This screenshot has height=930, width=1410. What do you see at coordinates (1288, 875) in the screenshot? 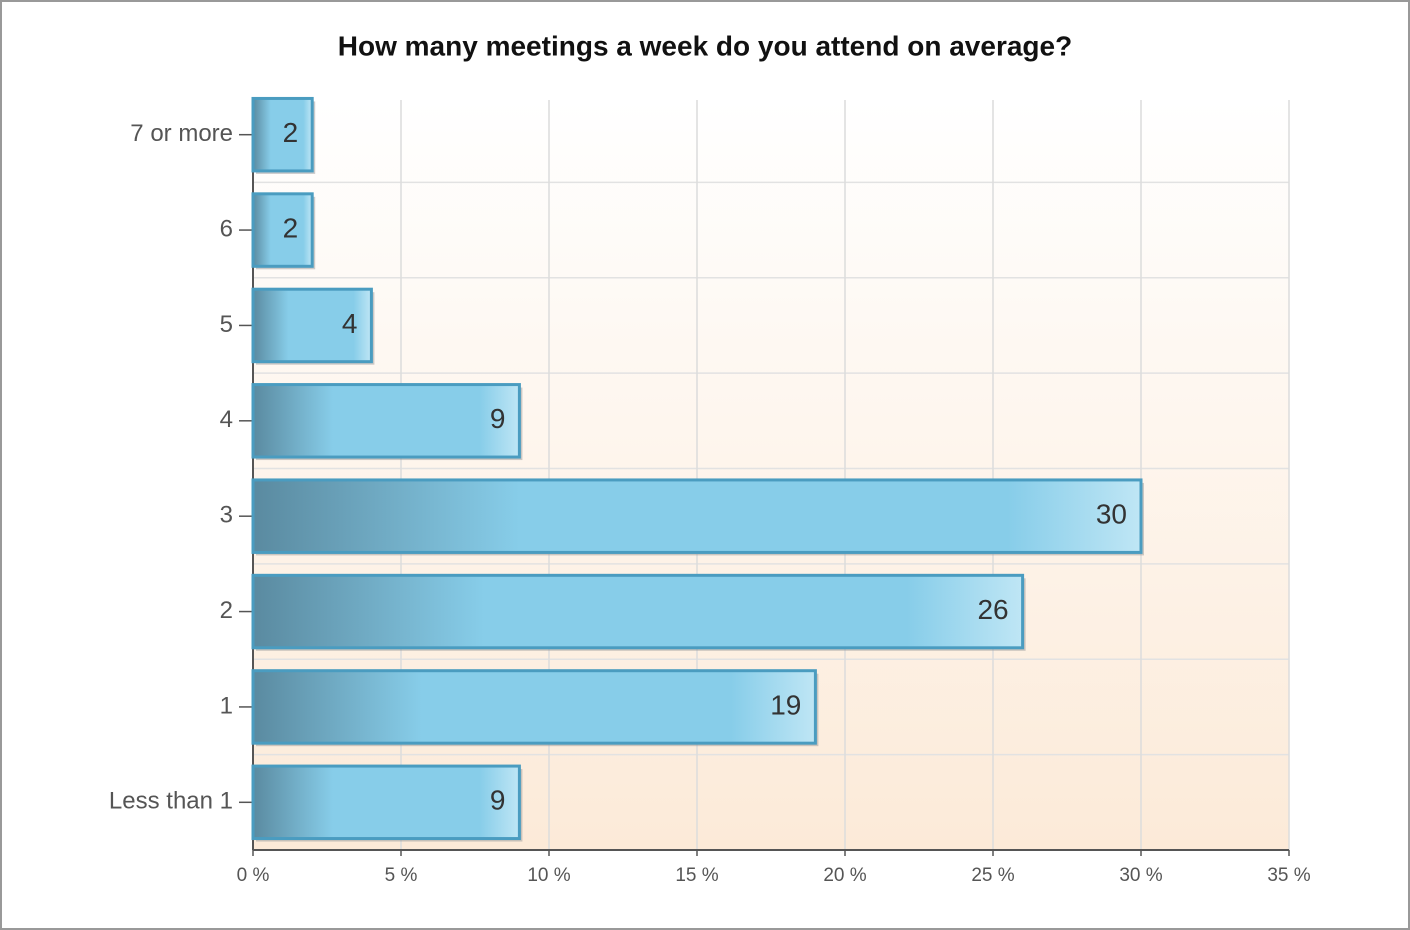
I see `x-tick-label: 35 %` at bounding box center [1288, 875].